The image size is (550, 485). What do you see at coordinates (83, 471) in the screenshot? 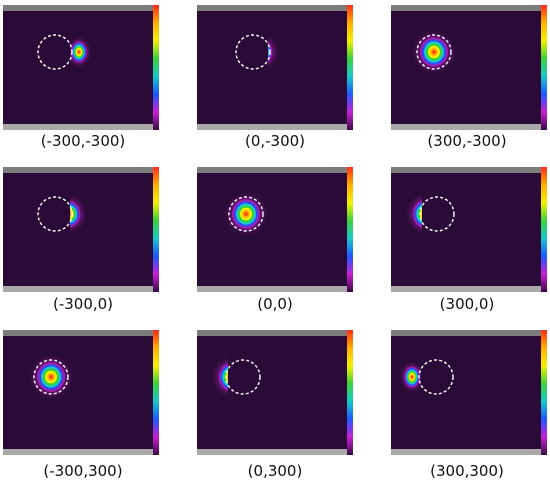
I see `panel-label-7: (-300,300)` at bounding box center [83, 471].